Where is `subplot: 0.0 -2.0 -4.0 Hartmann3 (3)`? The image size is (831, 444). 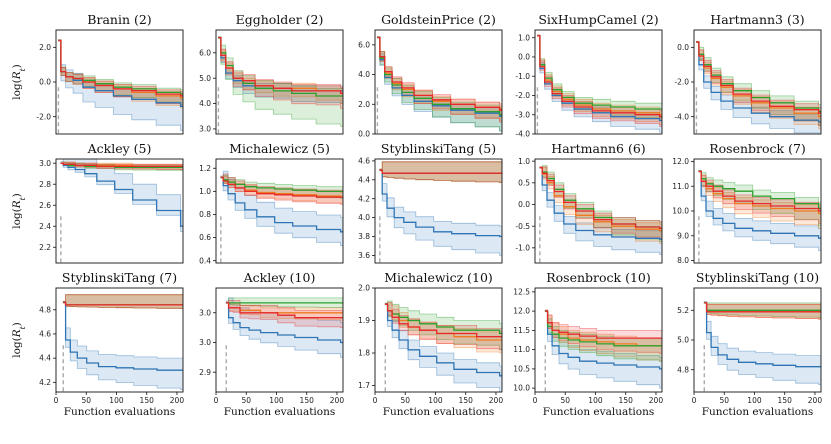 subplot: 0.0 -2.0 -4.0 Hartmann3 (3) is located at coordinates (748, 73).